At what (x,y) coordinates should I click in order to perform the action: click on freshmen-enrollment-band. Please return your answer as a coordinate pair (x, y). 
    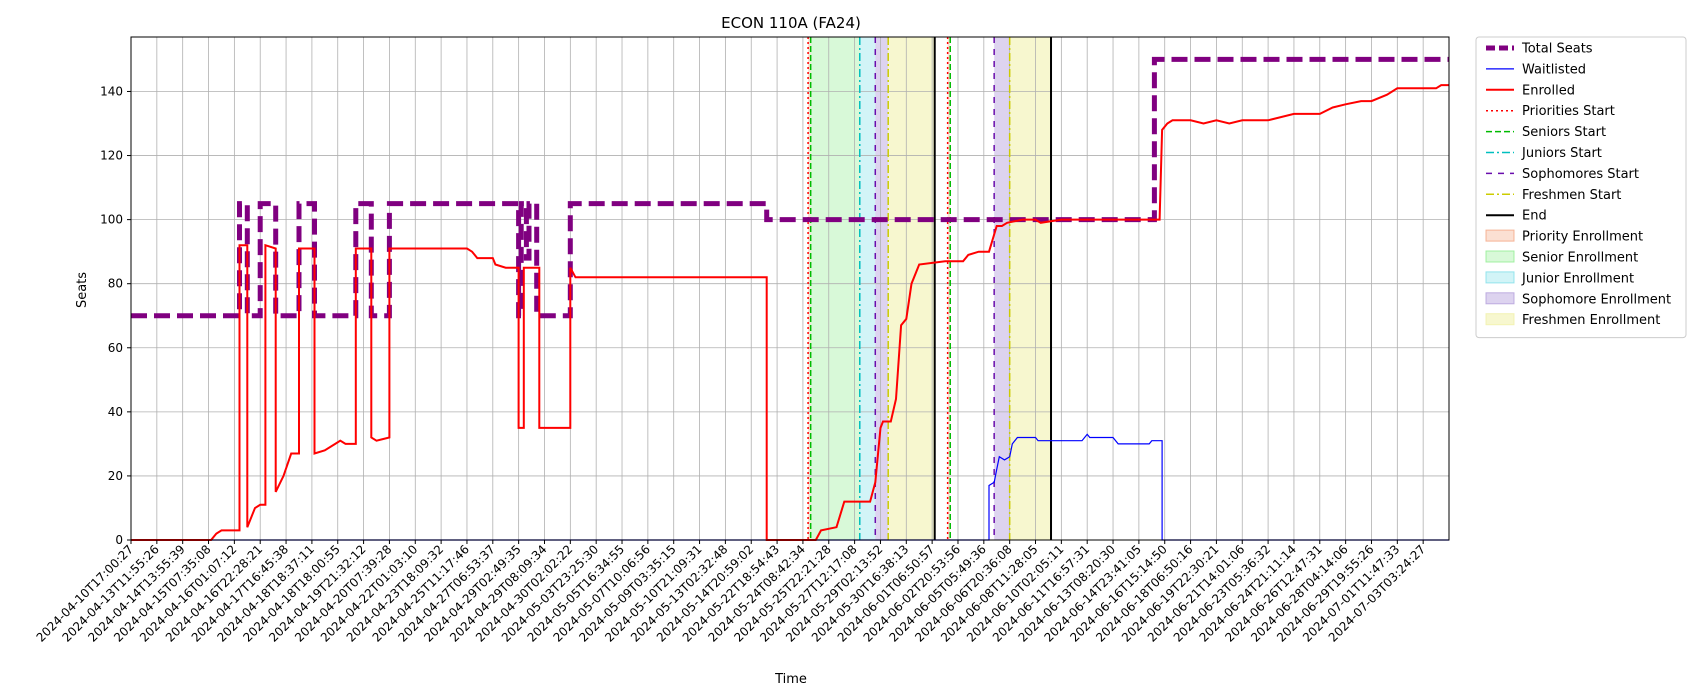
    Looking at the image, I should click on (1030, 288).